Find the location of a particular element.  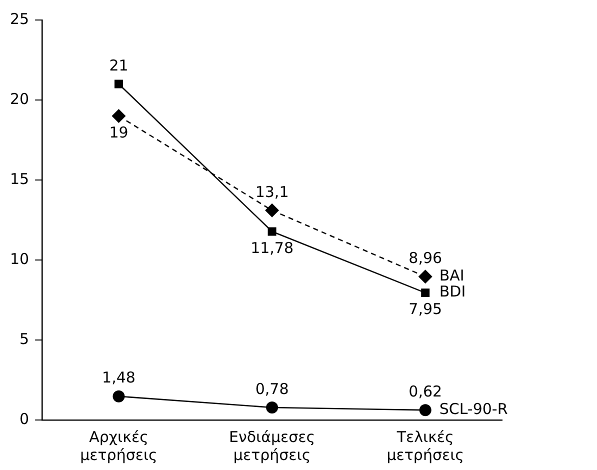

data-label: 0,78 is located at coordinates (272, 389).